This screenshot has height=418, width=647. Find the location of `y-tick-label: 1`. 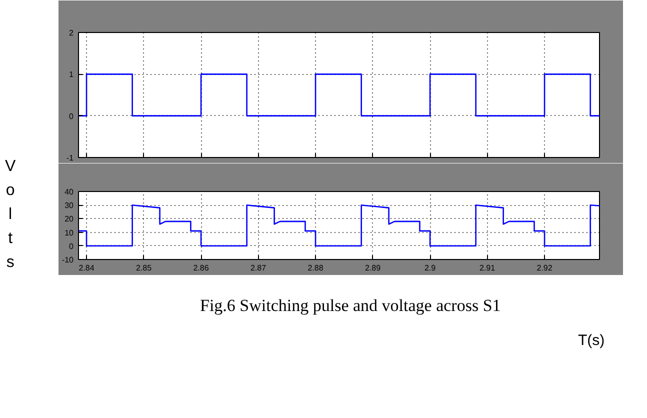

y-tick-label: 1 is located at coordinates (71, 75).